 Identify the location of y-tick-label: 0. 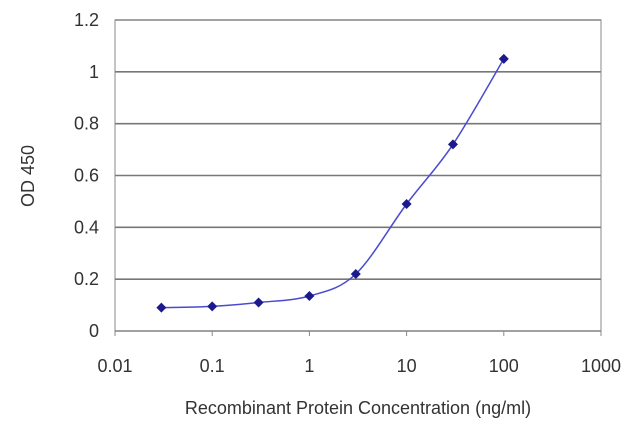
(94, 331).